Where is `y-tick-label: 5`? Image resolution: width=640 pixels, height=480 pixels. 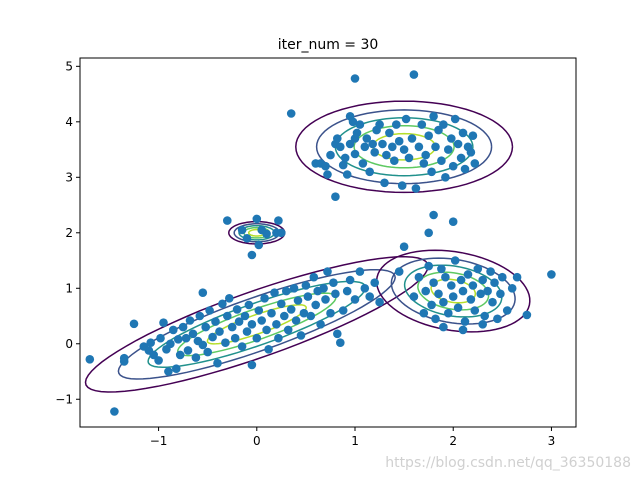
y-tick-label: 5 is located at coordinates (69, 66).